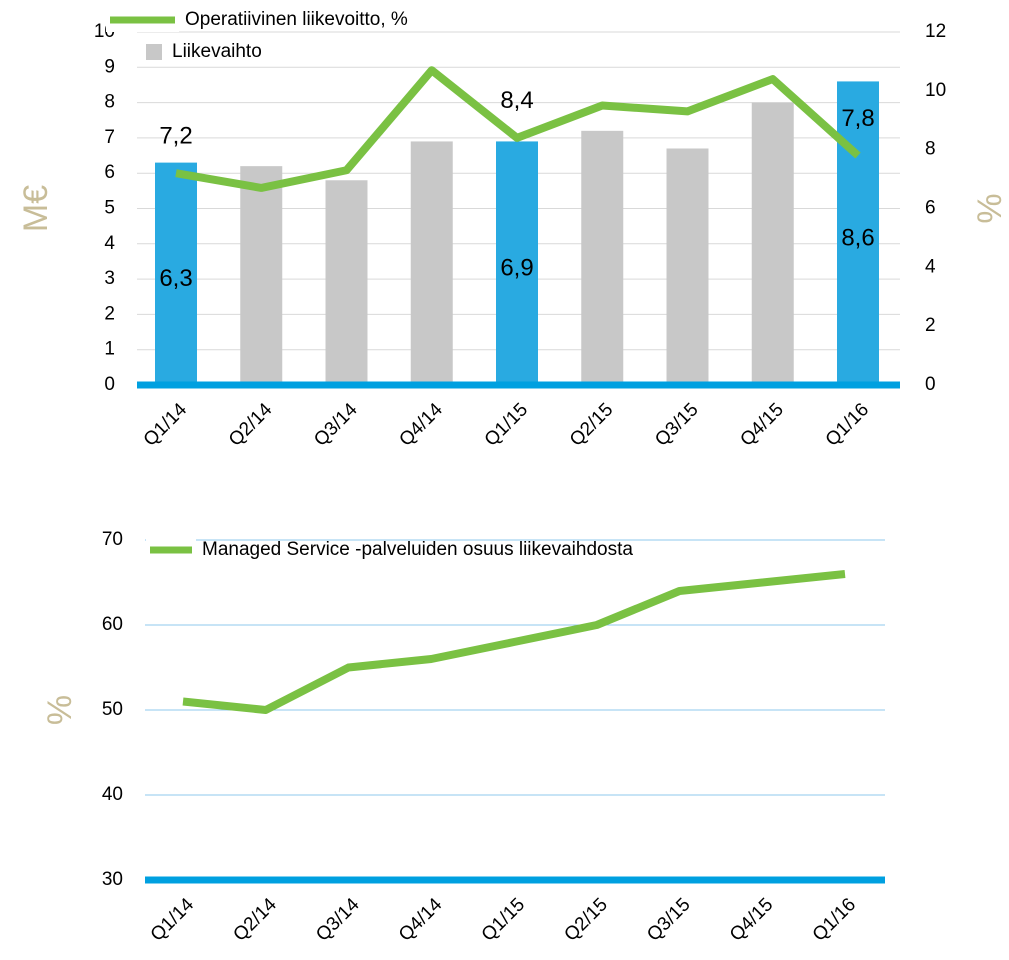  Describe the element at coordinates (154, 52) in the screenshot. I see `legend-swatch` at that location.